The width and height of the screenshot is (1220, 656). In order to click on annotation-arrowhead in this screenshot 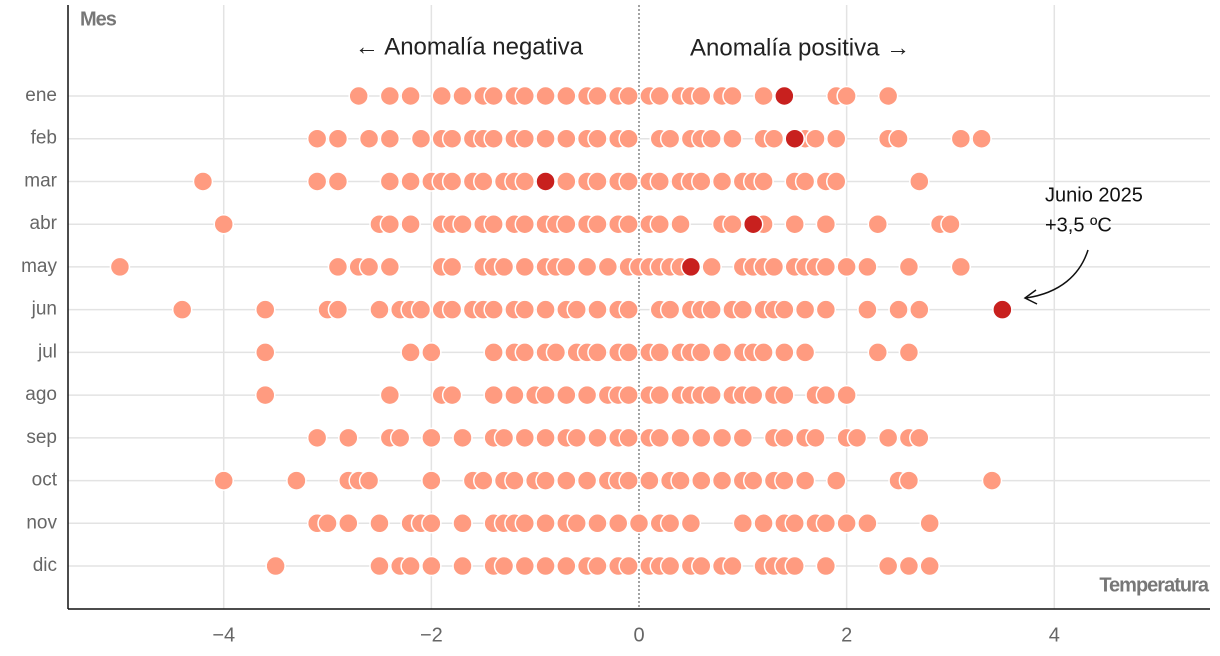, I will do `click(1030, 297)`.